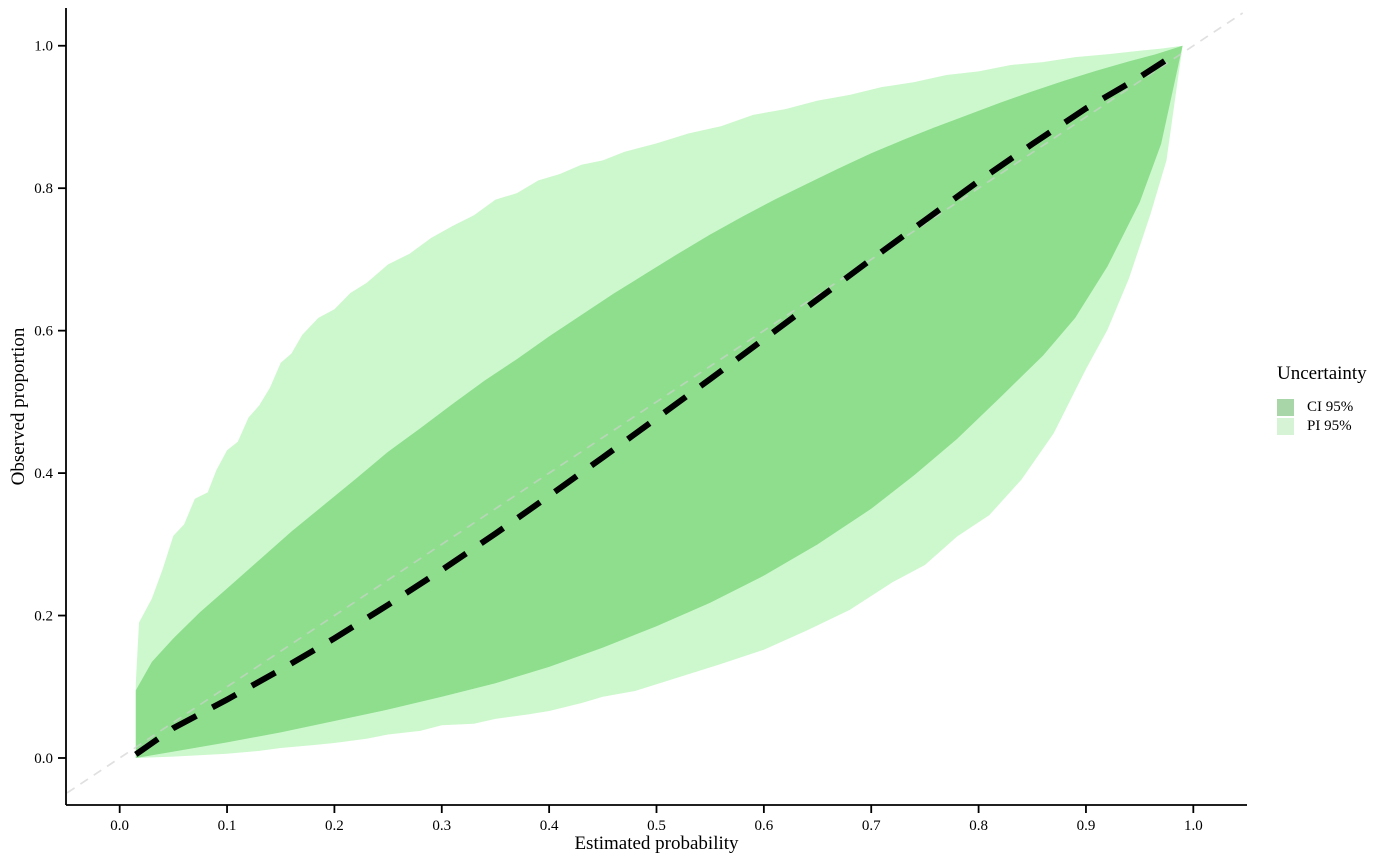 Image resolution: width=1400 pixels, height=866 pixels. Describe the element at coordinates (1330, 406) in the screenshot. I see `legend-label-ci: CI 95%` at that location.